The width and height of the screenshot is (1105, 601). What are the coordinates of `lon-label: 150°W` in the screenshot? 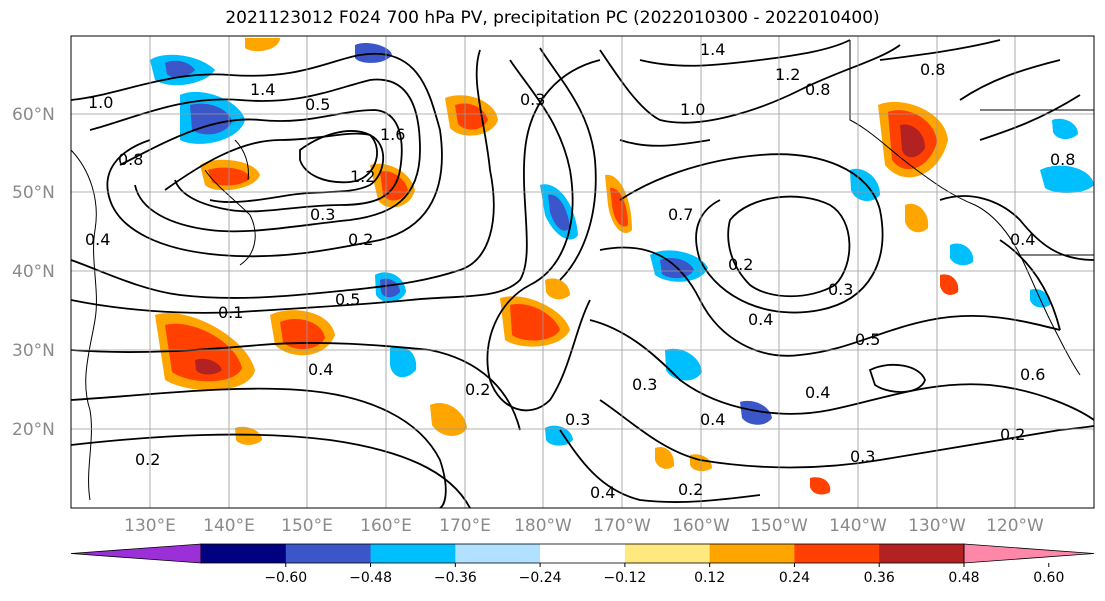 It's located at (779, 526).